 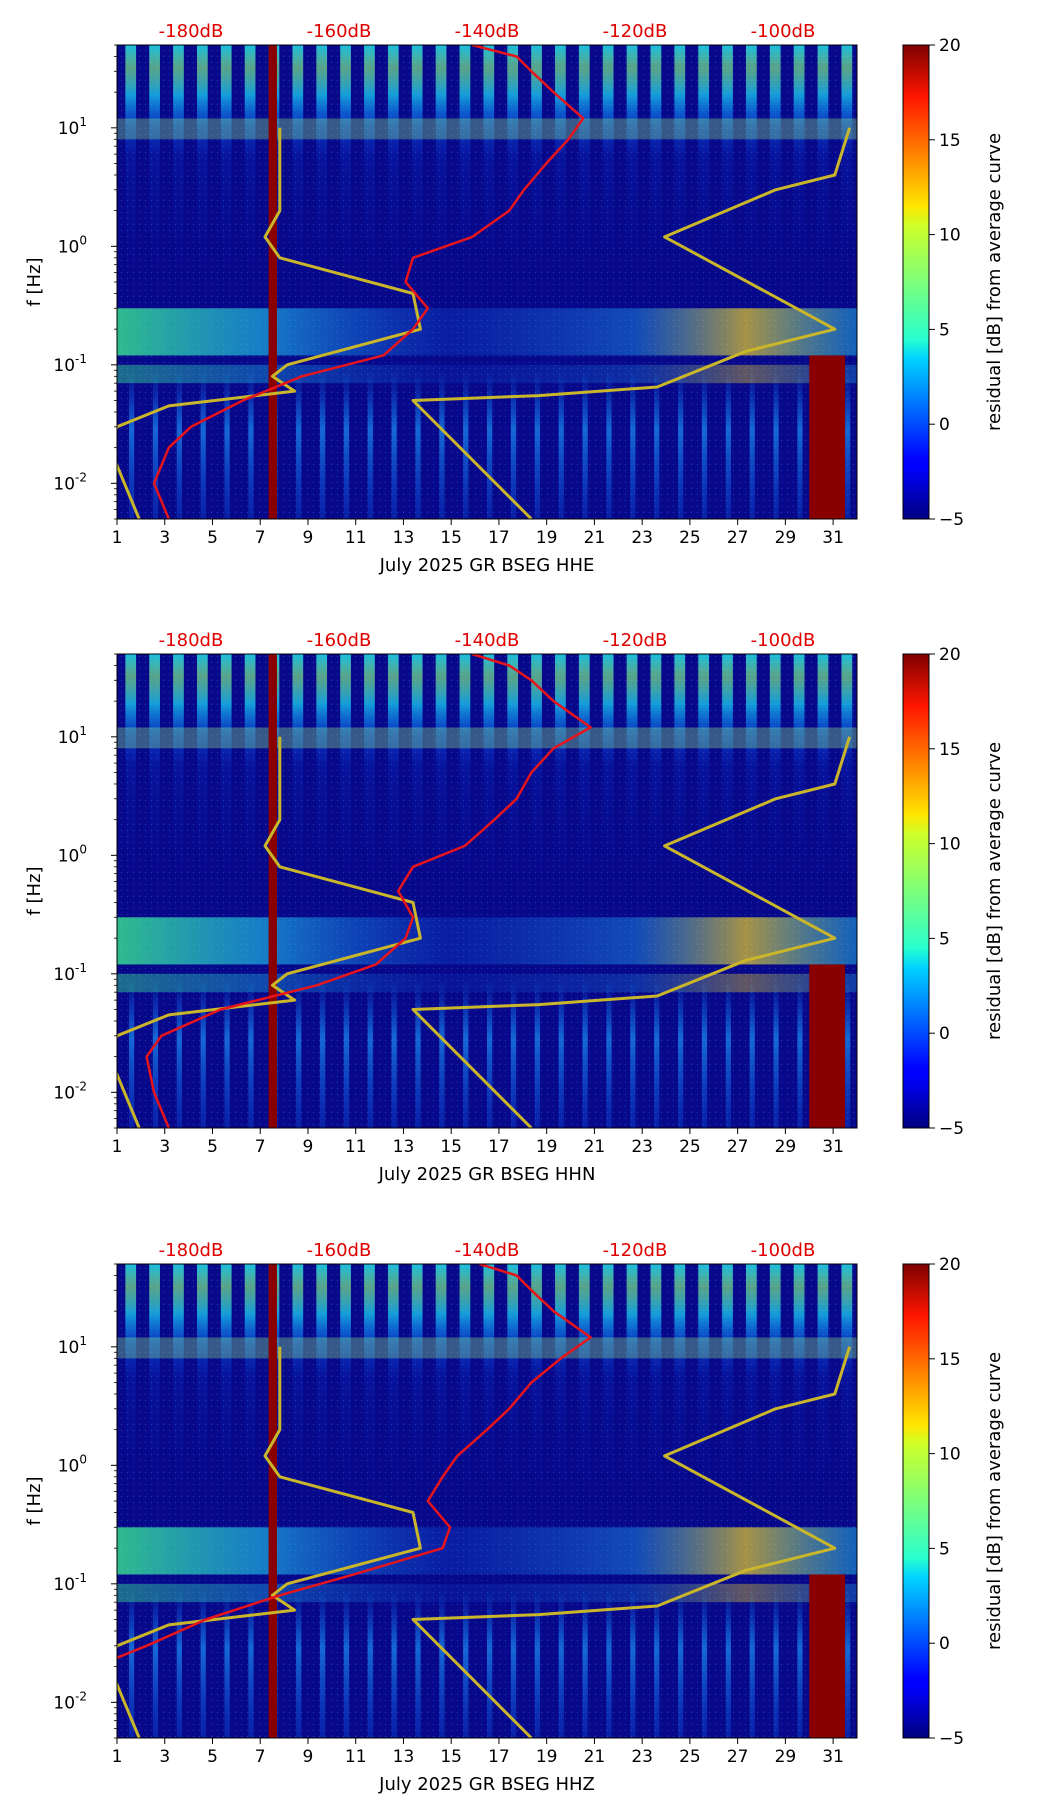 What do you see at coordinates (944, 425) in the screenshot?
I see `colorbar-tick-label: 0` at bounding box center [944, 425].